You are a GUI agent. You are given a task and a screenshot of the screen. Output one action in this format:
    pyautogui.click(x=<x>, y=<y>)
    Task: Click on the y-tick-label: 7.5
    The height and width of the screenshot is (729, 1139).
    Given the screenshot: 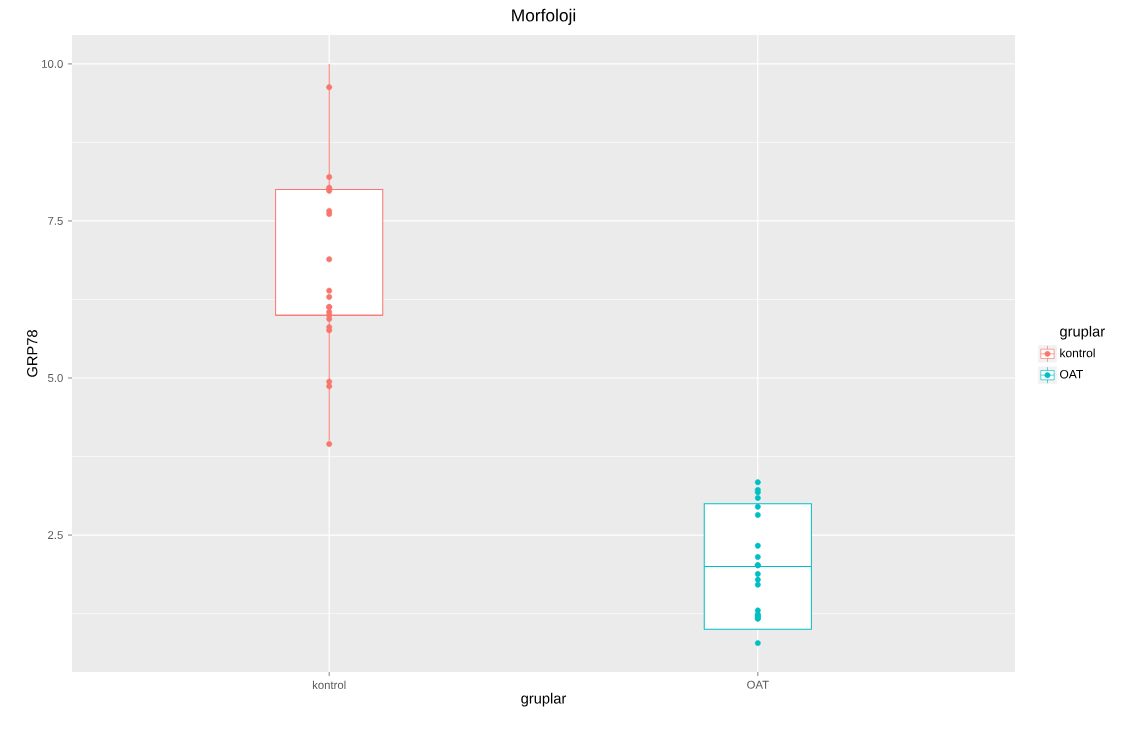 What is the action you would take?
    pyautogui.click(x=55, y=220)
    